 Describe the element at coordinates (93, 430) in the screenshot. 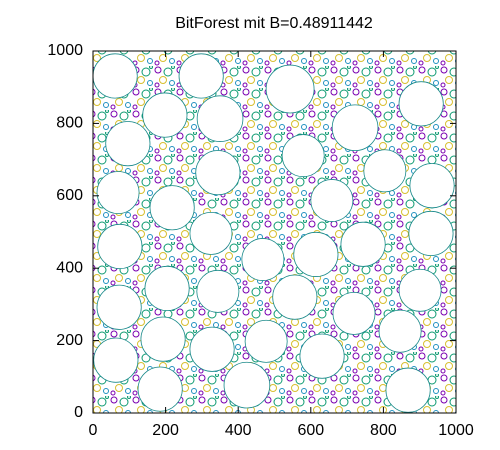

I see `x-tick-label: 0` at that location.